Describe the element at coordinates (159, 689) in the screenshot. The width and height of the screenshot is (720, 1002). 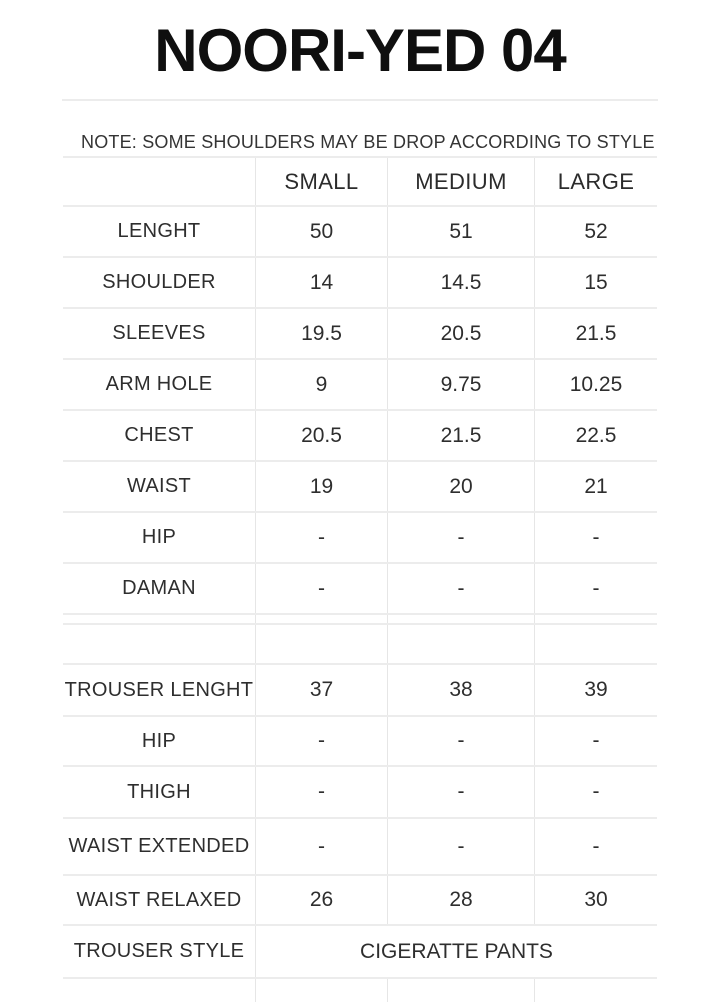
I see `row-label: TROUSER LENGHT` at that location.